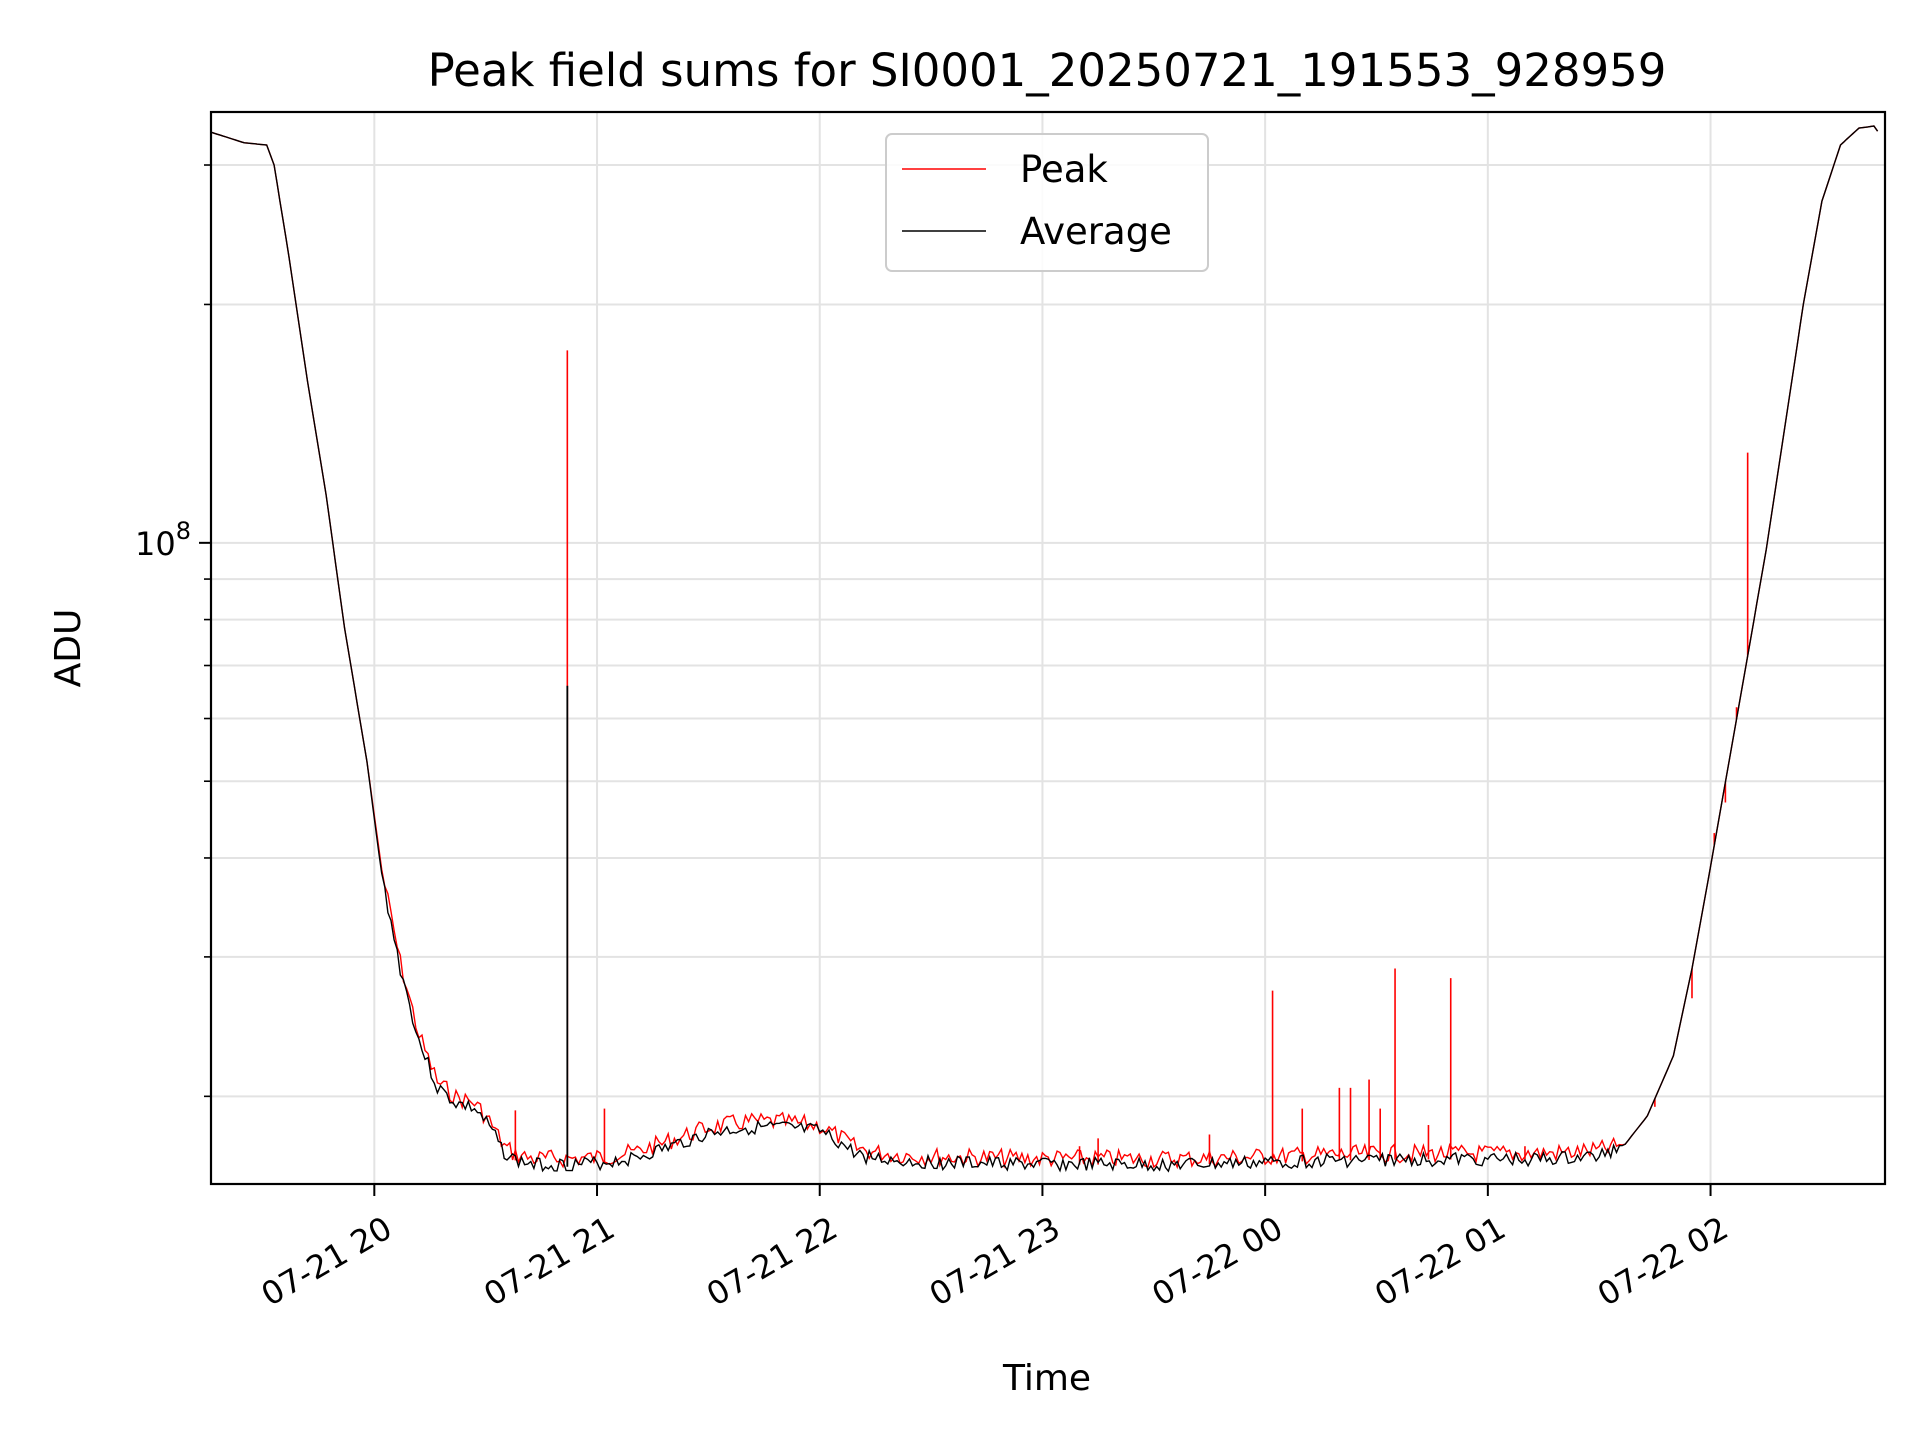 This screenshot has width=1920, height=1440. Describe the element at coordinates (327, 1261) in the screenshot. I see `x-tick-label: 07-21 20` at that location.